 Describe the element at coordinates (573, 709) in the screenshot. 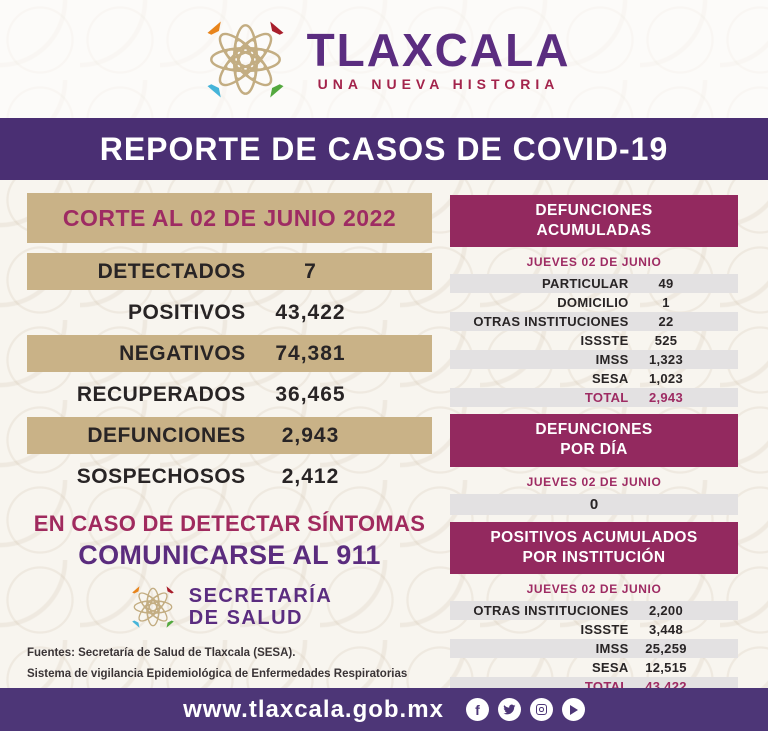

I see `youtube-icon` at that location.